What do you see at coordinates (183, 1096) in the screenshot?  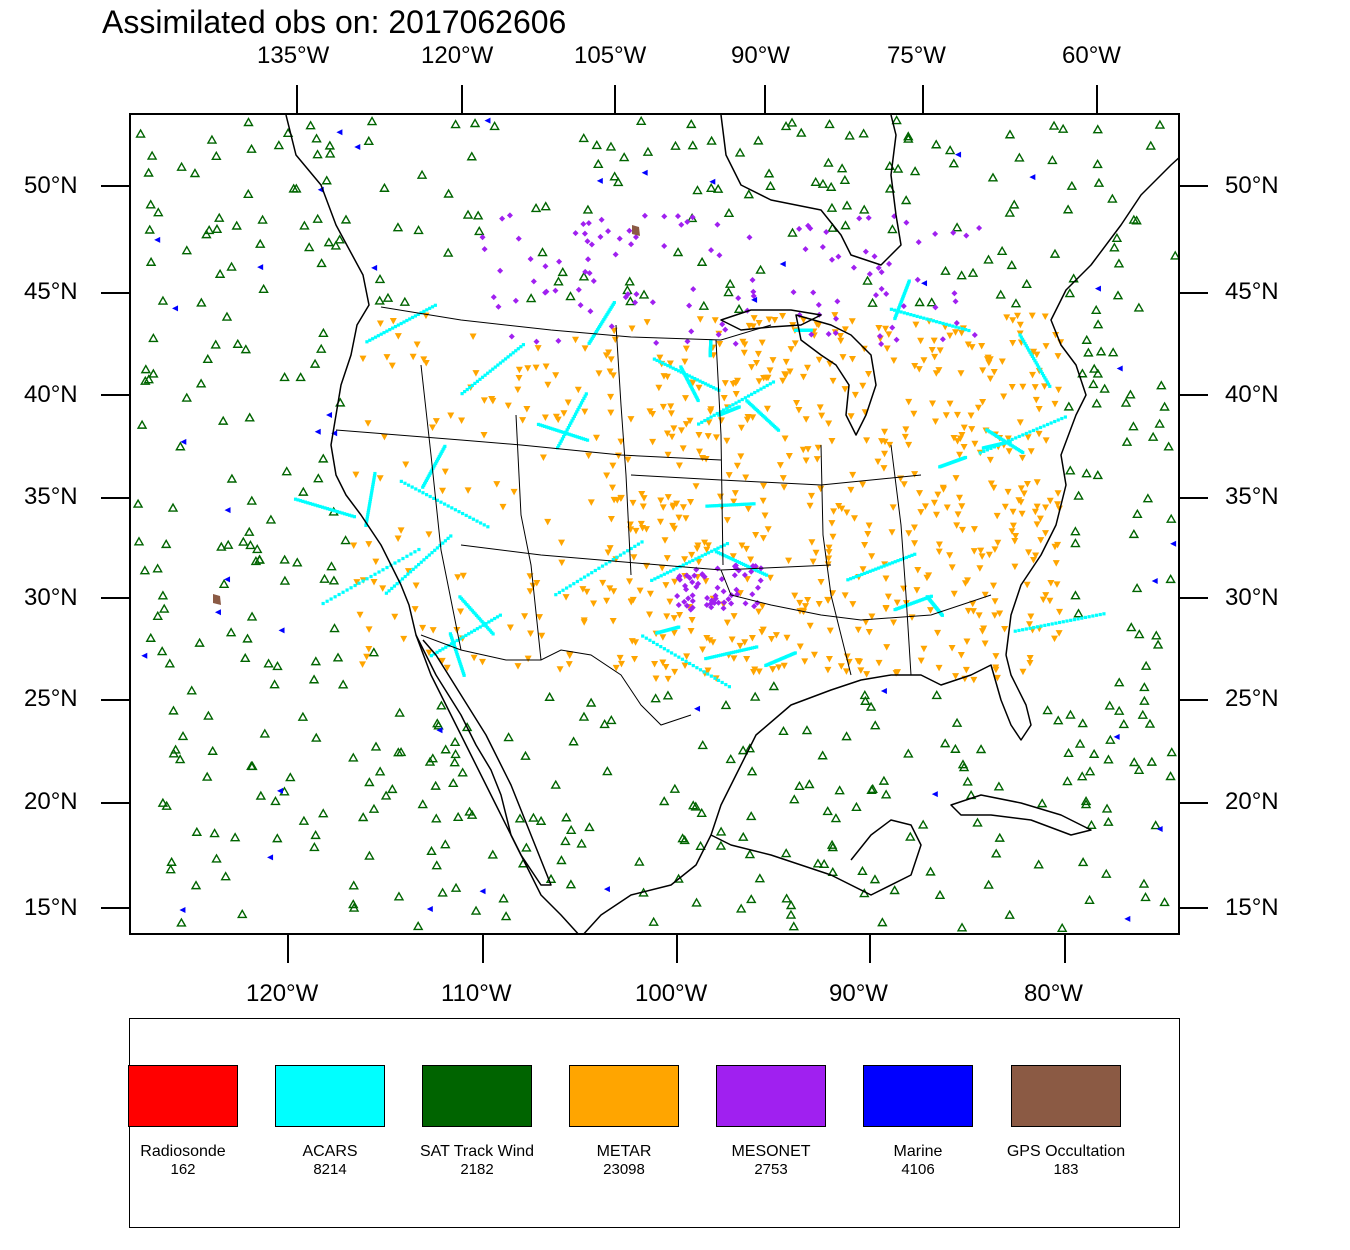 I see `legend-swatch` at bounding box center [183, 1096].